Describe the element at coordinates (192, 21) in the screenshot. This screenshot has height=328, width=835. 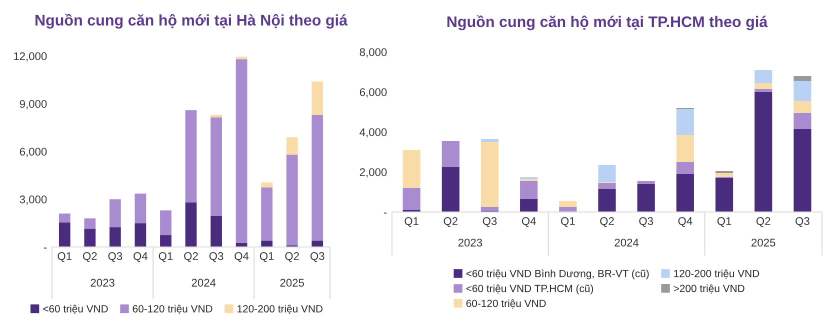
I see `chart-title: Nguồn cung căn hộ mới tại Hà Nội theo giá` at that location.